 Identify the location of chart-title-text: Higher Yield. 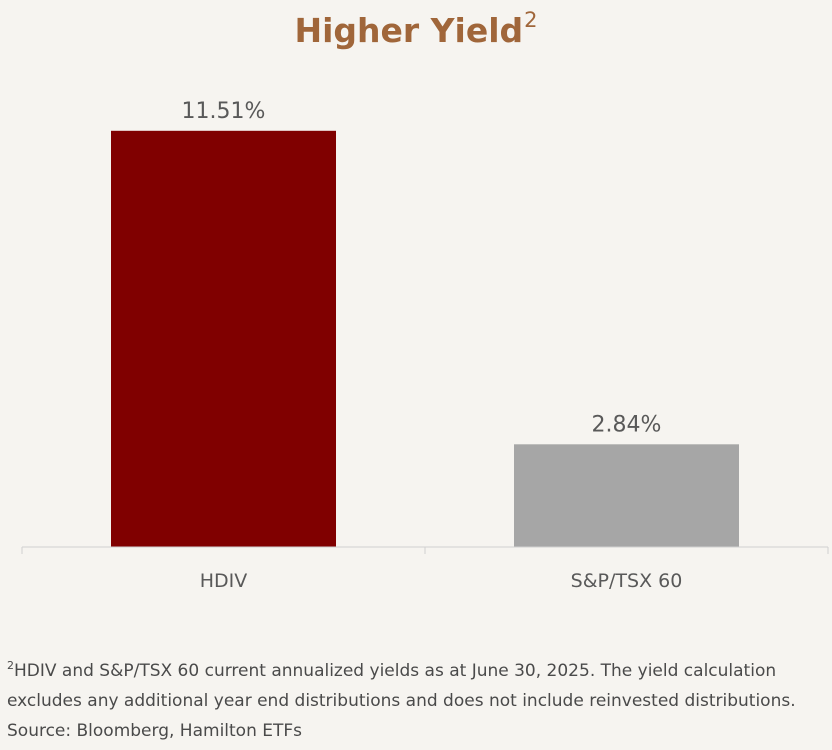
(409, 30).